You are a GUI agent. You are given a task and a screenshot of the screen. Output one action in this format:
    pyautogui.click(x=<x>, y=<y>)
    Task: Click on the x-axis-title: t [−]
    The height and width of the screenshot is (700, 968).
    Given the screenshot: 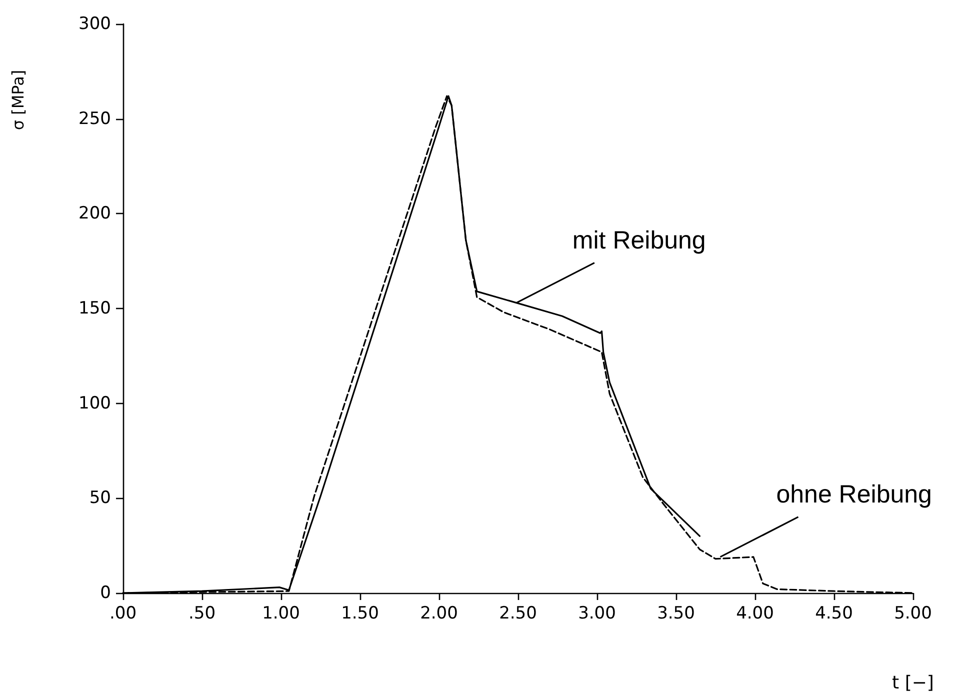 What is the action you would take?
    pyautogui.click(x=913, y=683)
    